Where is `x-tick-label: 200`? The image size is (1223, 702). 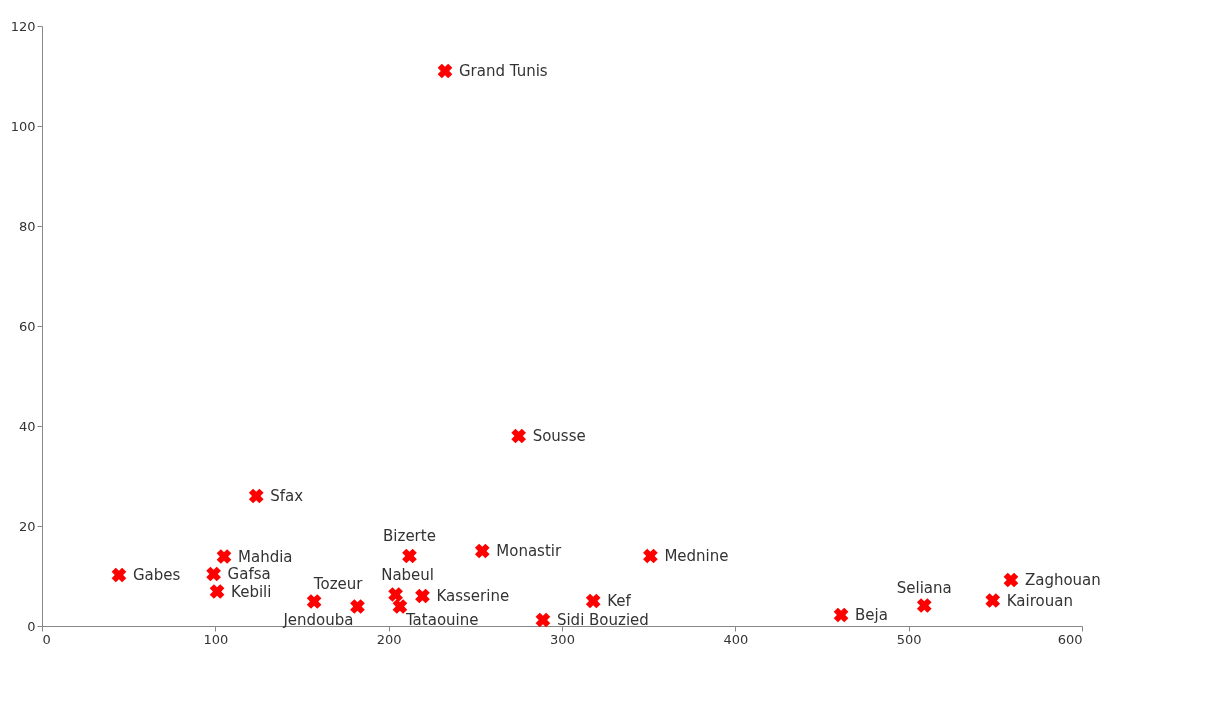 x-tick-label: 200 is located at coordinates (389, 639).